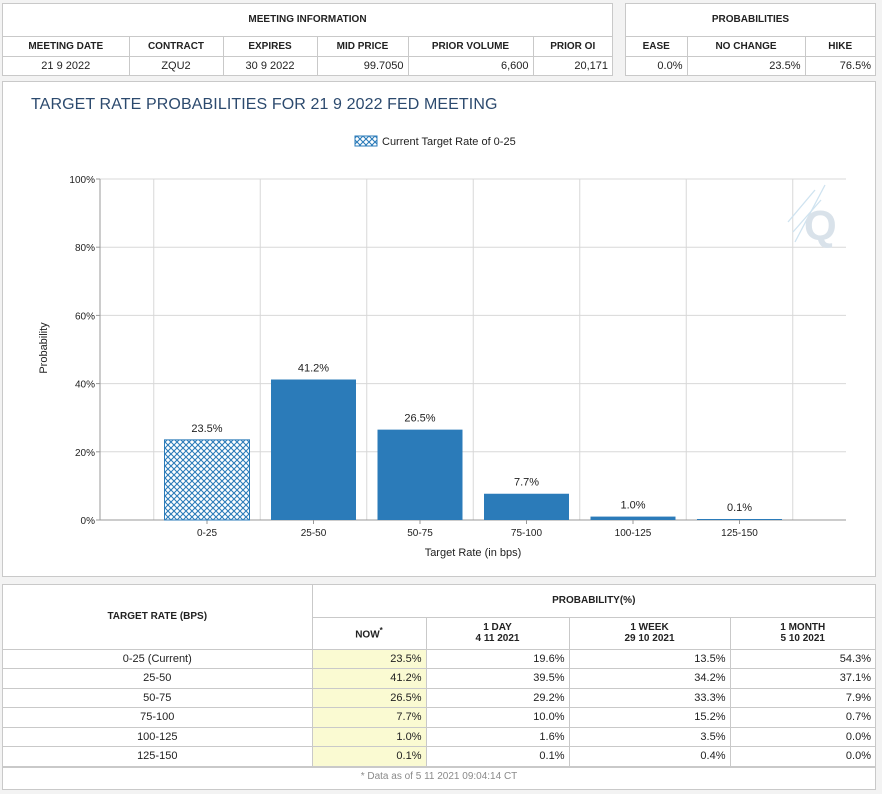 This screenshot has width=882, height=794. I want to click on hike-value: 76.5%, so click(839, 65).